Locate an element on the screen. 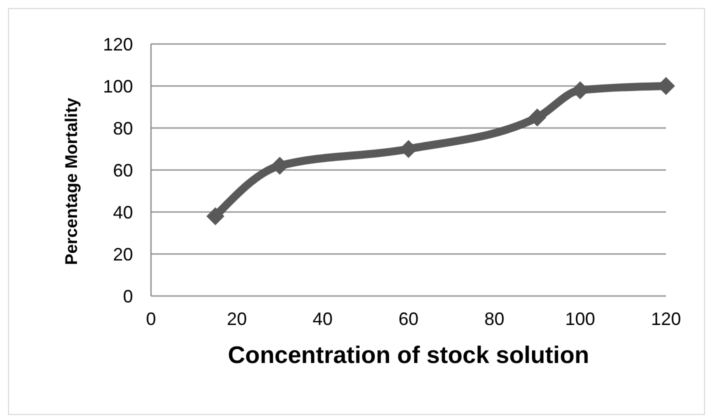 The width and height of the screenshot is (707, 417). y-tick-label: 120 is located at coordinates (117, 44).